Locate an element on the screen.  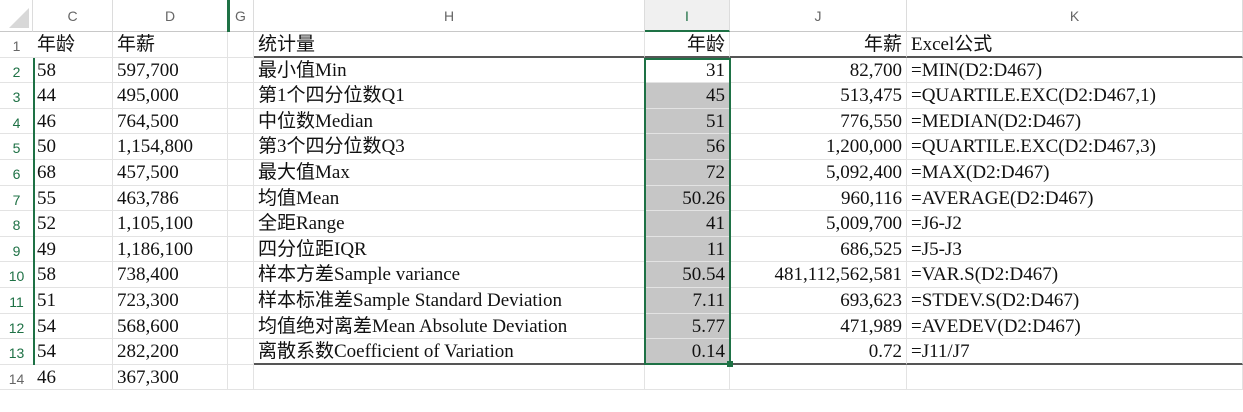
formula-cell is located at coordinates (1075, 377).